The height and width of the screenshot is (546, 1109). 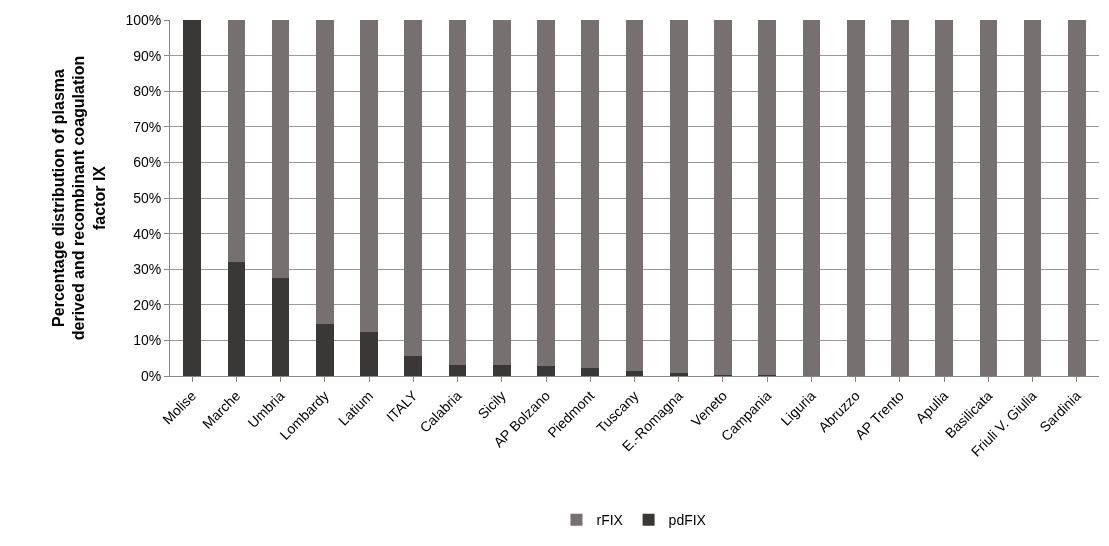 What do you see at coordinates (79, 198) in the screenshot?
I see `y-axis-title: Percentage distribution of plasma derived and recombinant coagulation factor IX` at bounding box center [79, 198].